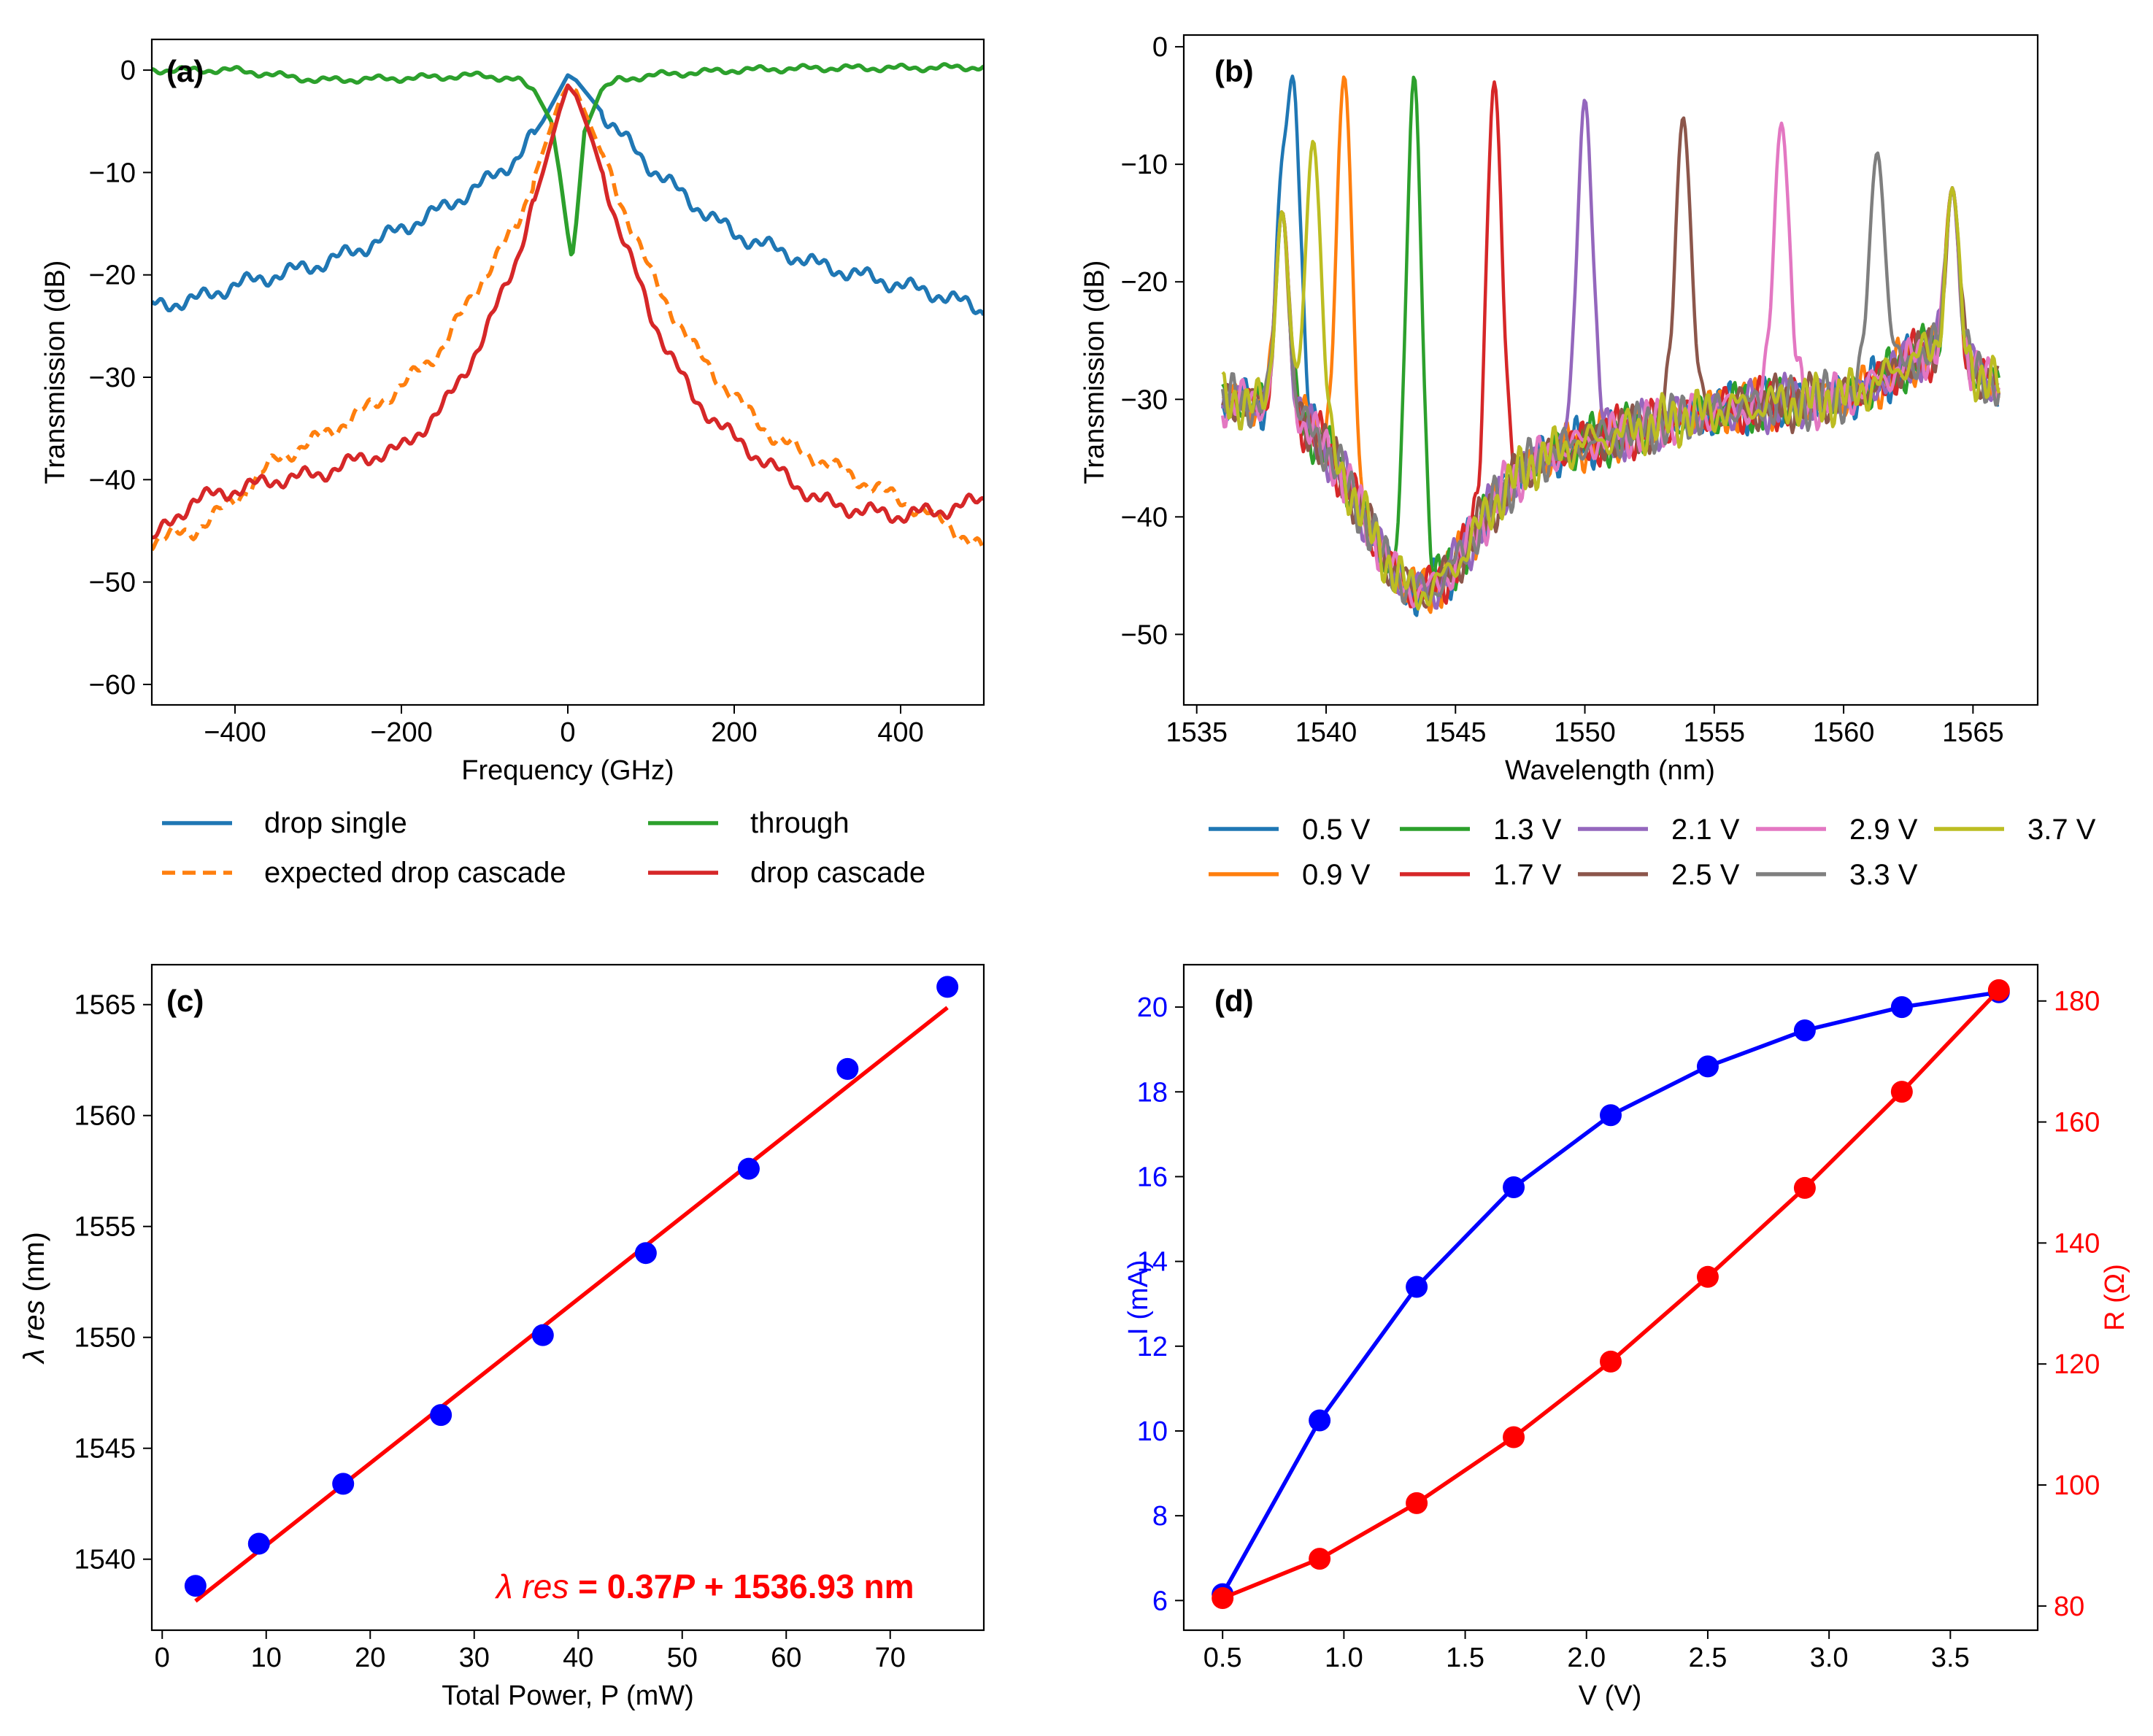 The image size is (2153, 1736). Describe the element at coordinates (401, 732) in the screenshot. I see `a-xtick-label: −200` at that location.